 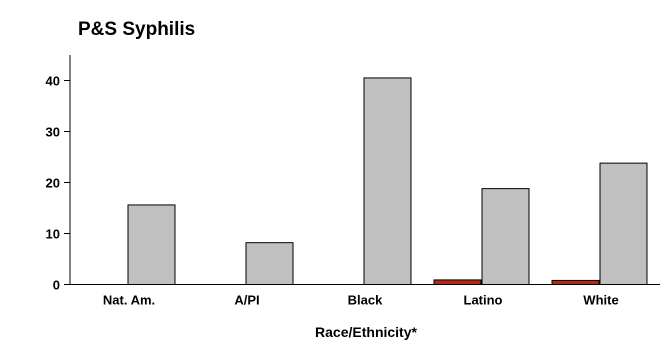 I want to click on bar-2-latino, so click(x=505, y=236).